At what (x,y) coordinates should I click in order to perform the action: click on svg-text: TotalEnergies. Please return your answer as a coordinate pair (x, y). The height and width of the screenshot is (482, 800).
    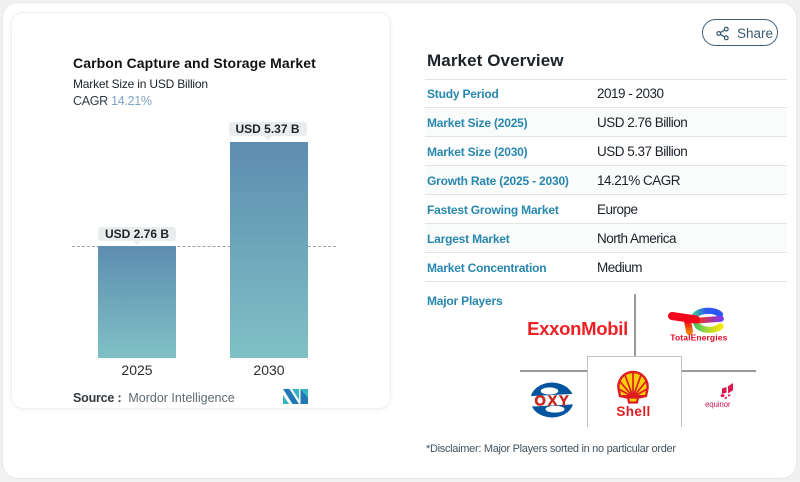
    Looking at the image, I should click on (698, 338).